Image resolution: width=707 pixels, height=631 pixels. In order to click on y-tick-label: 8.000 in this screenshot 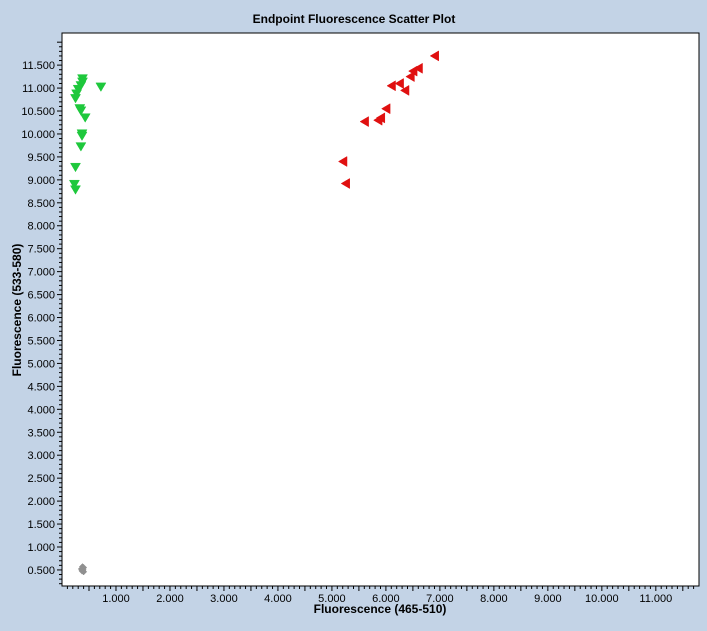, I will do `click(41, 227)`.